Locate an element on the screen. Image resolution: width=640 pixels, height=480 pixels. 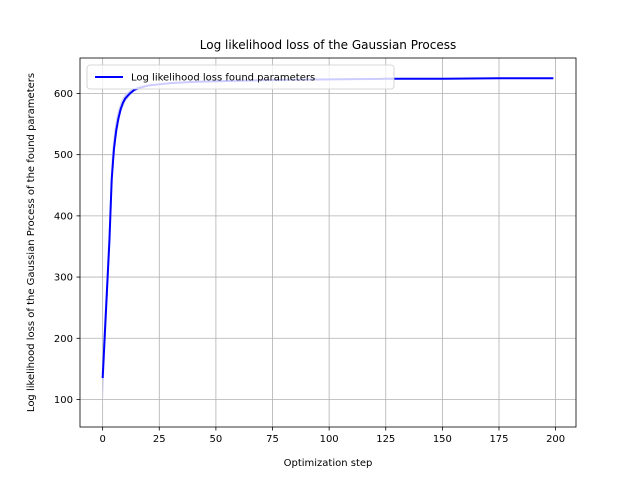
x-tick-label: 0 is located at coordinates (102, 439).